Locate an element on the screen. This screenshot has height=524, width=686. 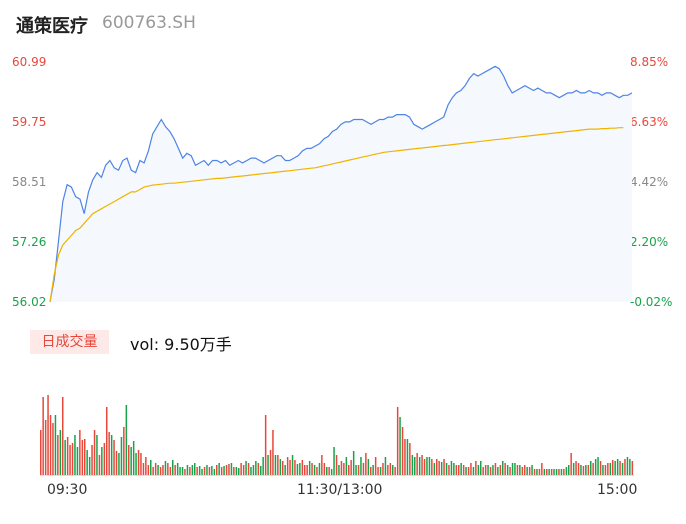
price-tick-3: 57.26 is located at coordinates (29, 242).